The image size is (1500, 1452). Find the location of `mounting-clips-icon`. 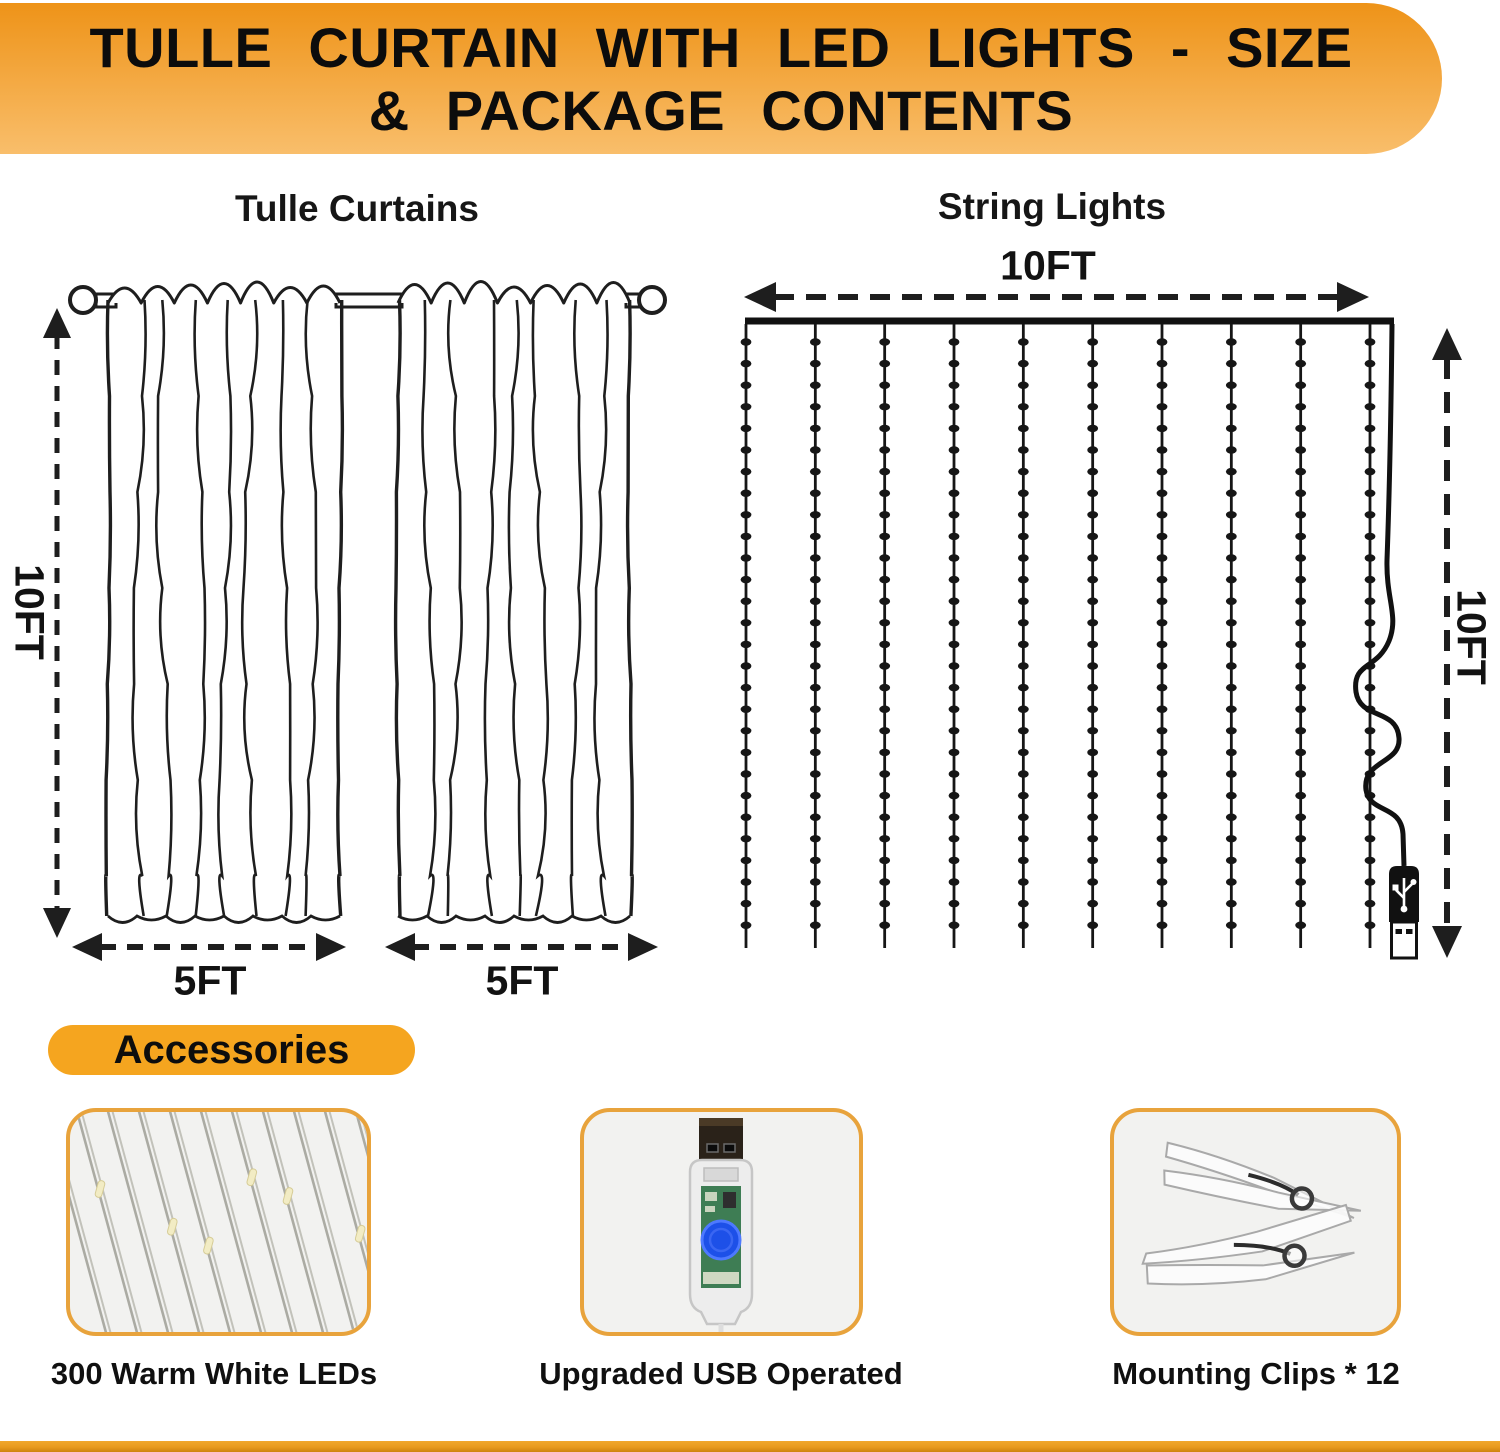

mounting-clips-icon is located at coordinates (1251, 1213).